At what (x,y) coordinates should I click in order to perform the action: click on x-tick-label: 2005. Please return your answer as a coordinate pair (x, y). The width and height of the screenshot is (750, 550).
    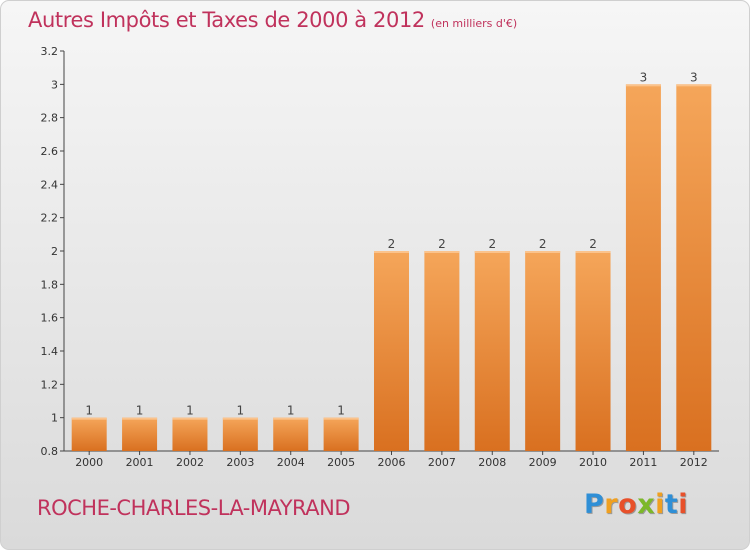
    Looking at the image, I should click on (341, 462).